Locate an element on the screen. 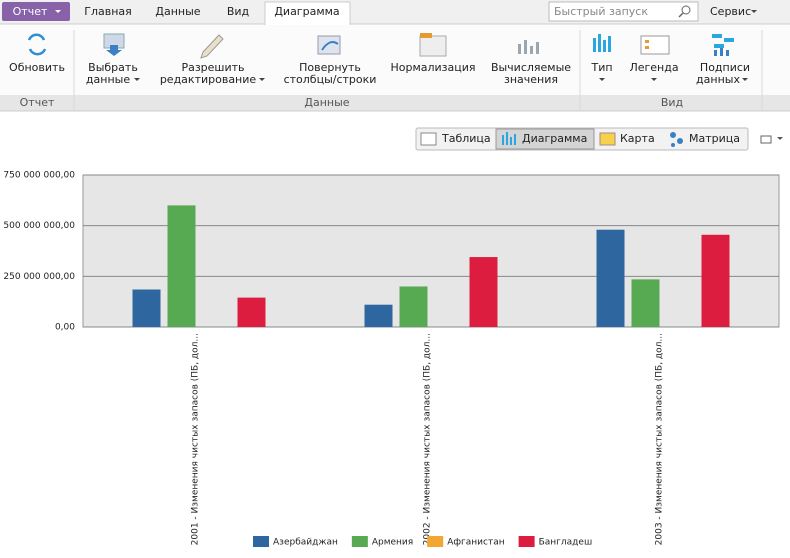  legend-label: Армения is located at coordinates (392, 543).